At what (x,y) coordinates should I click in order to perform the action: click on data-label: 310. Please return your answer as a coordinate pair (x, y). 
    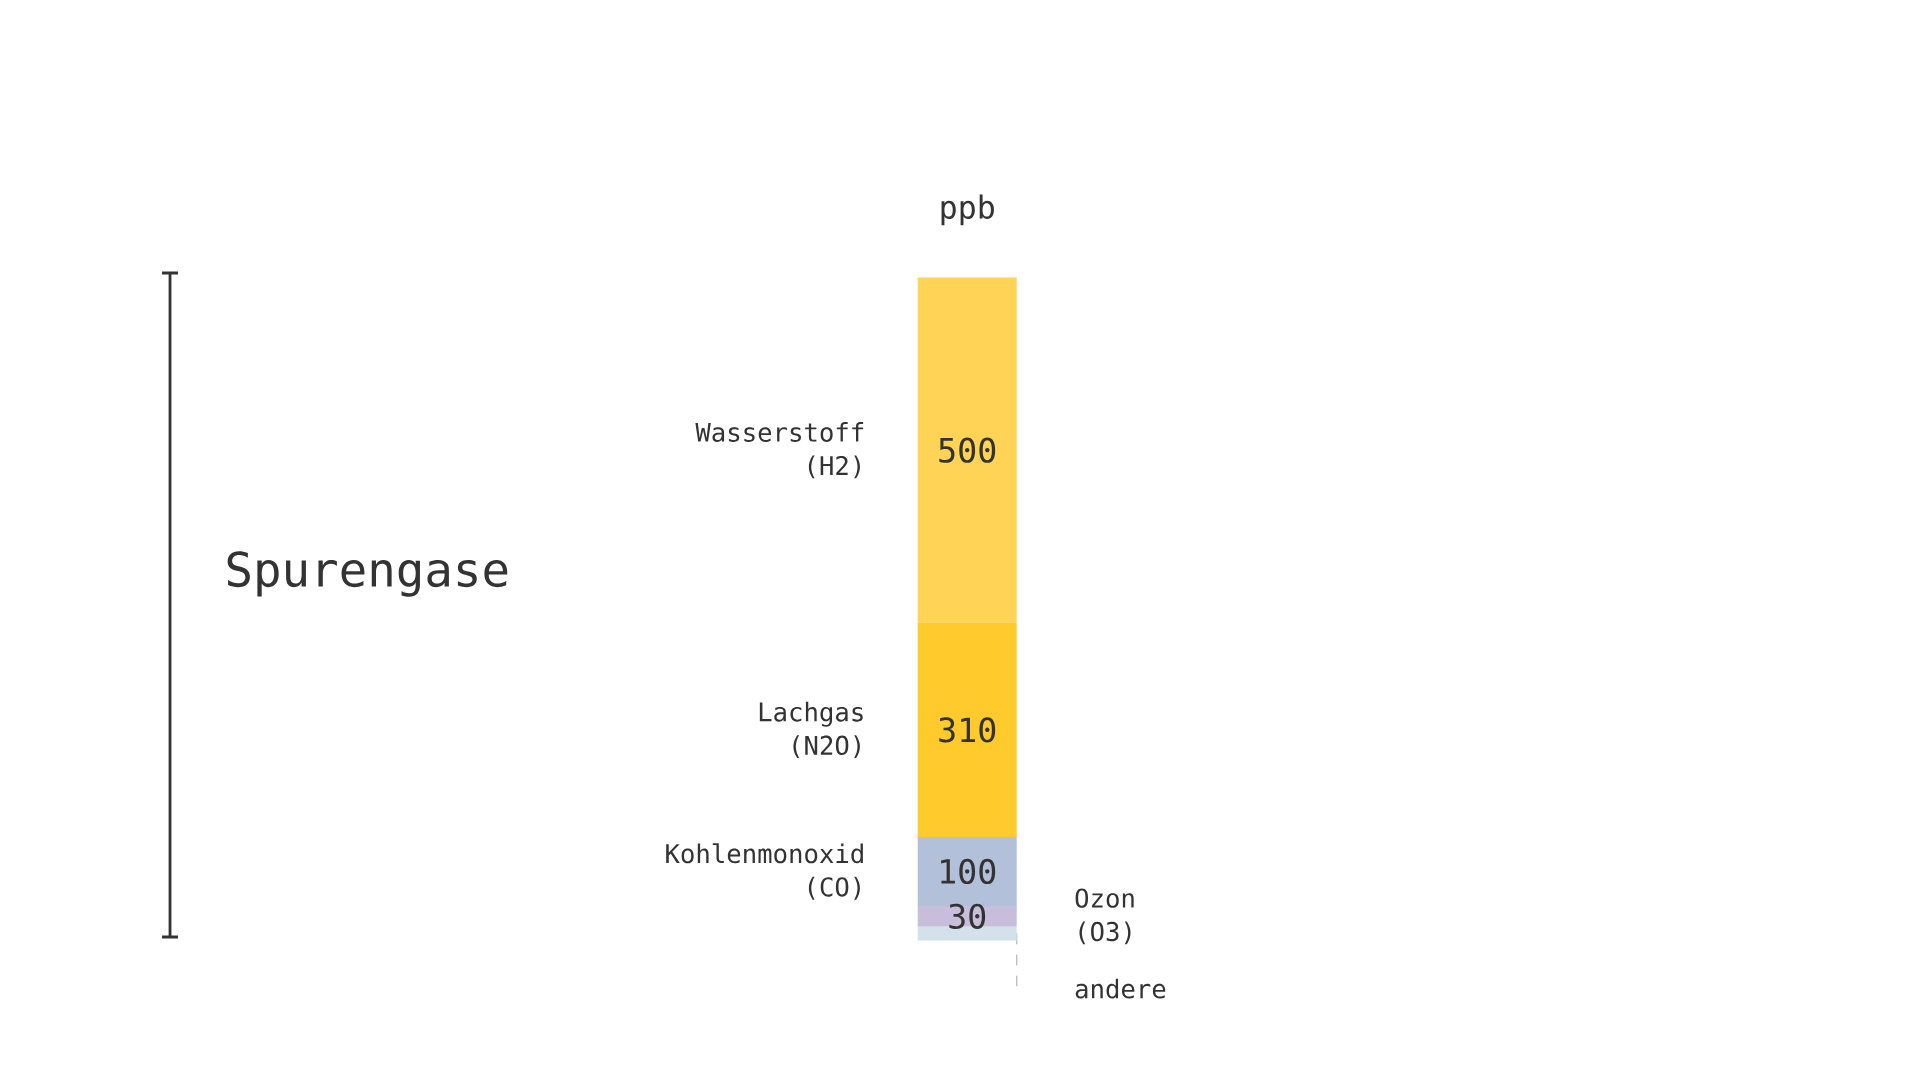
    Looking at the image, I should click on (967, 730).